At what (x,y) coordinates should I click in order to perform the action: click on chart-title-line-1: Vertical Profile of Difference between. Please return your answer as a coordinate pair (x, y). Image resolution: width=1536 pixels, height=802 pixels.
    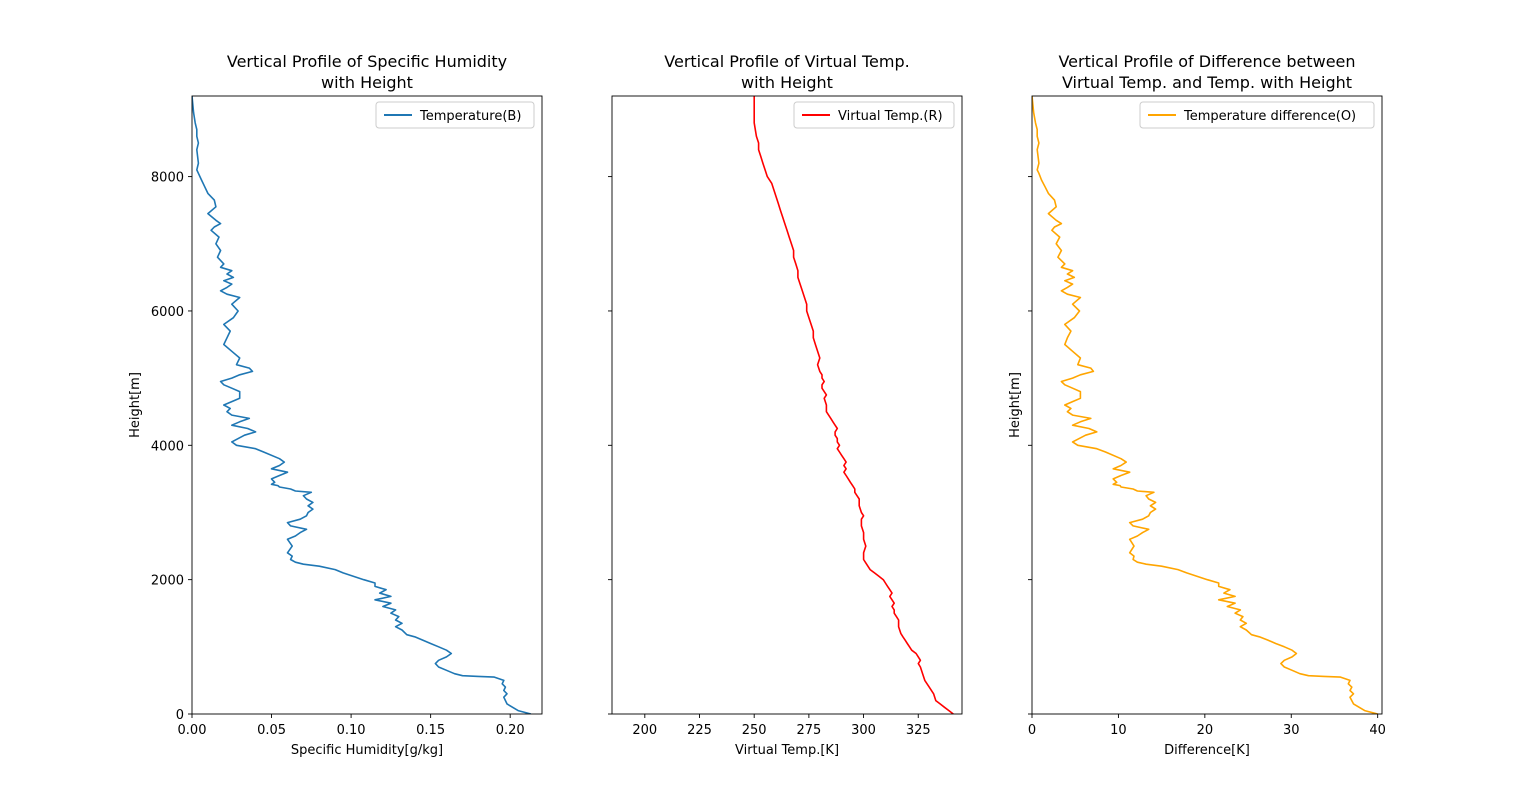
    Looking at the image, I should click on (1206, 61).